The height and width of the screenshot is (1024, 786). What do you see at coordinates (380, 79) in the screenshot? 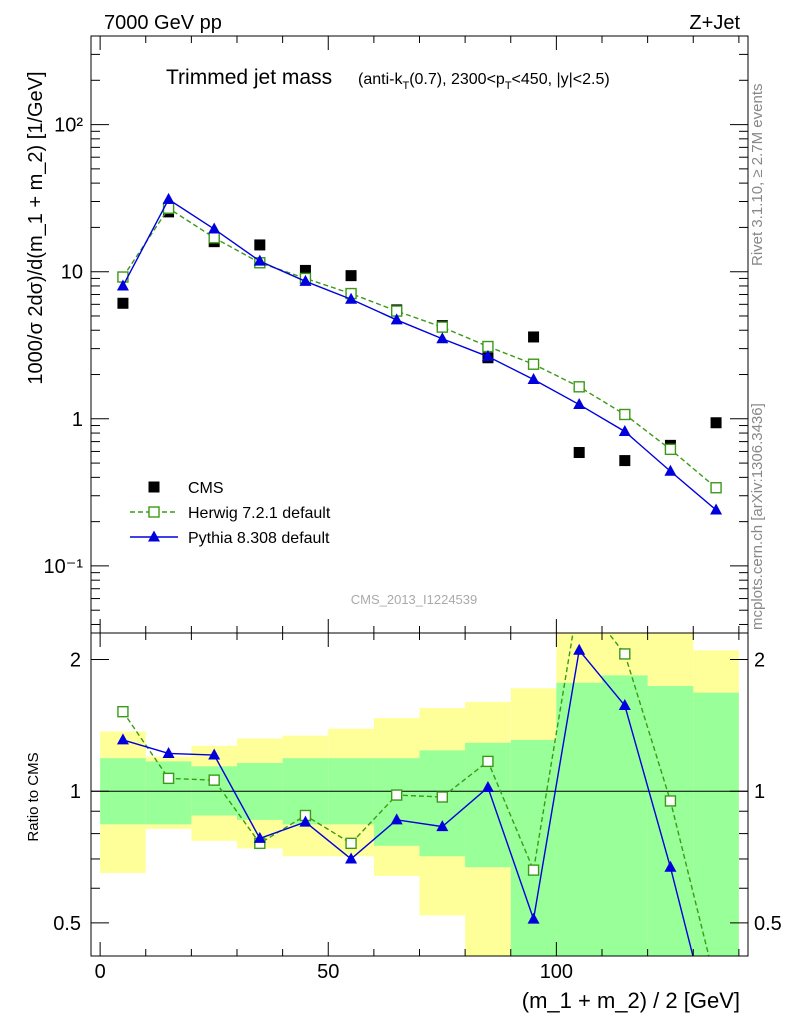
I see `title-detail-a: (anti-k` at bounding box center [380, 79].